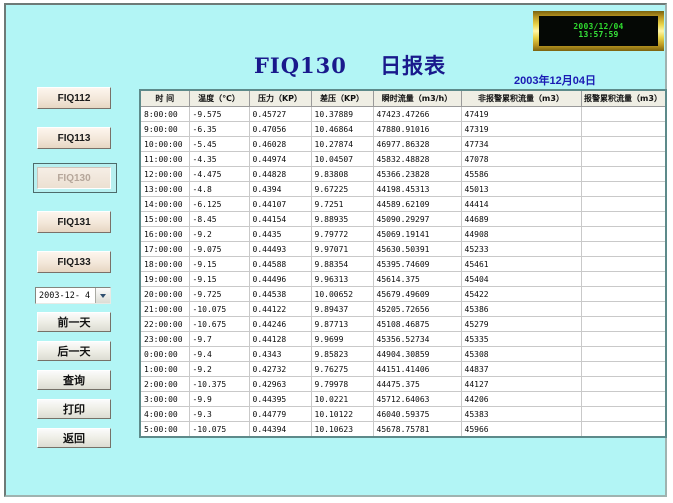 Image resolution: width=673 pixels, height=503 pixels. Describe the element at coordinates (417, 99) in the screenshot. I see `table-column-header-4: 瞬时流量（m3/h）` at that location.